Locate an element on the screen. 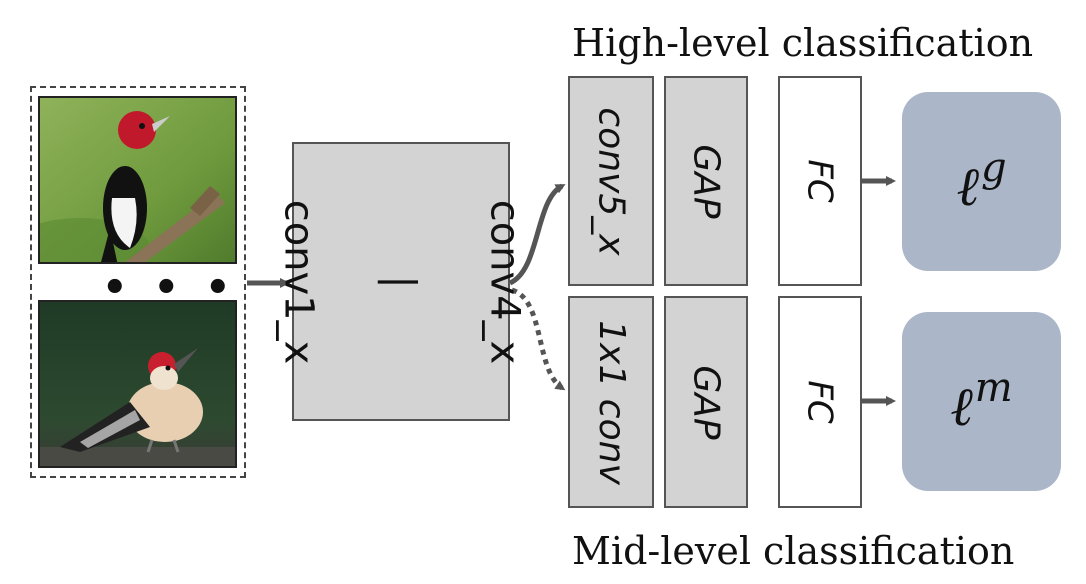 The width and height of the screenshot is (1086, 584). conv5-label: conv5_x is located at coordinates (611, 181).